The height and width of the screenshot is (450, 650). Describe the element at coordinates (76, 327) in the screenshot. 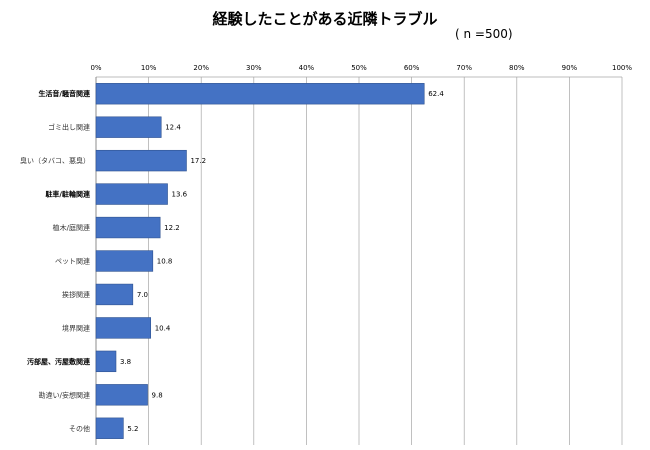

I see `category-label: 境界関連` at that location.